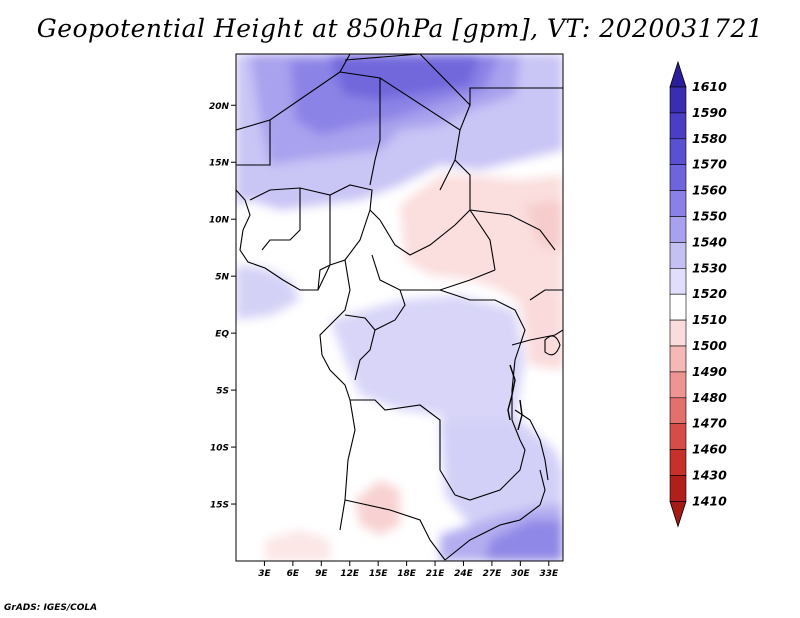 This screenshot has width=800, height=618. I want to click on lat-tick-label: 10S, so click(219, 449).